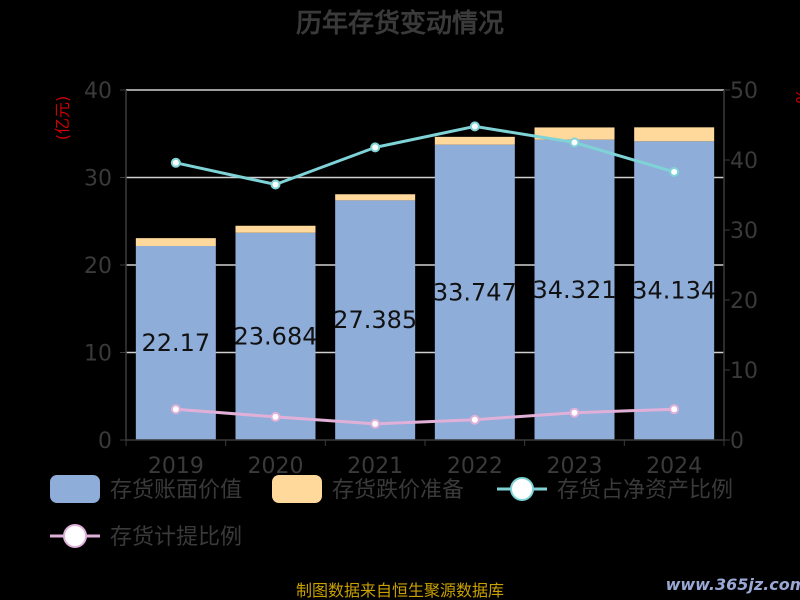  What do you see at coordinates (275, 229) in the screenshot?
I see `bar-存货跌价准备-2020` at bounding box center [275, 229].